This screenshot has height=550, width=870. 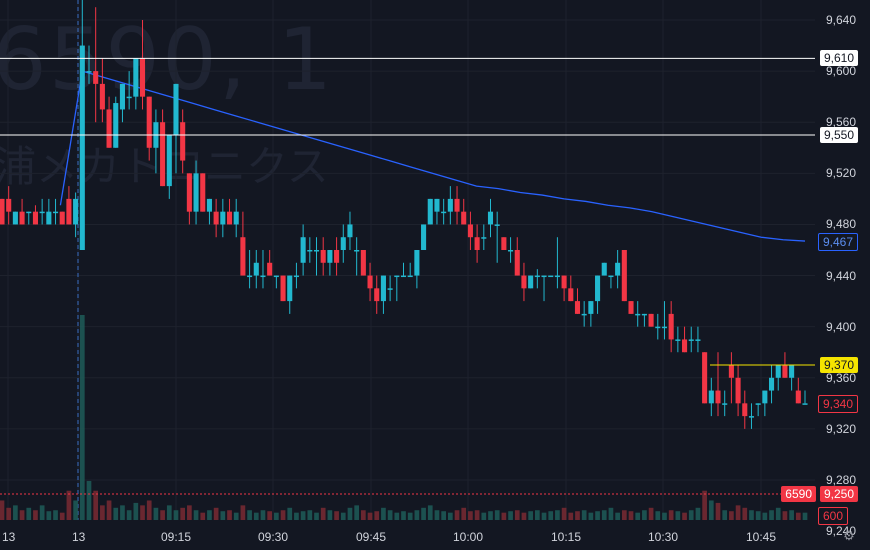 What do you see at coordinates (849, 535) in the screenshot?
I see `settings-icon: ⚙` at bounding box center [849, 535].